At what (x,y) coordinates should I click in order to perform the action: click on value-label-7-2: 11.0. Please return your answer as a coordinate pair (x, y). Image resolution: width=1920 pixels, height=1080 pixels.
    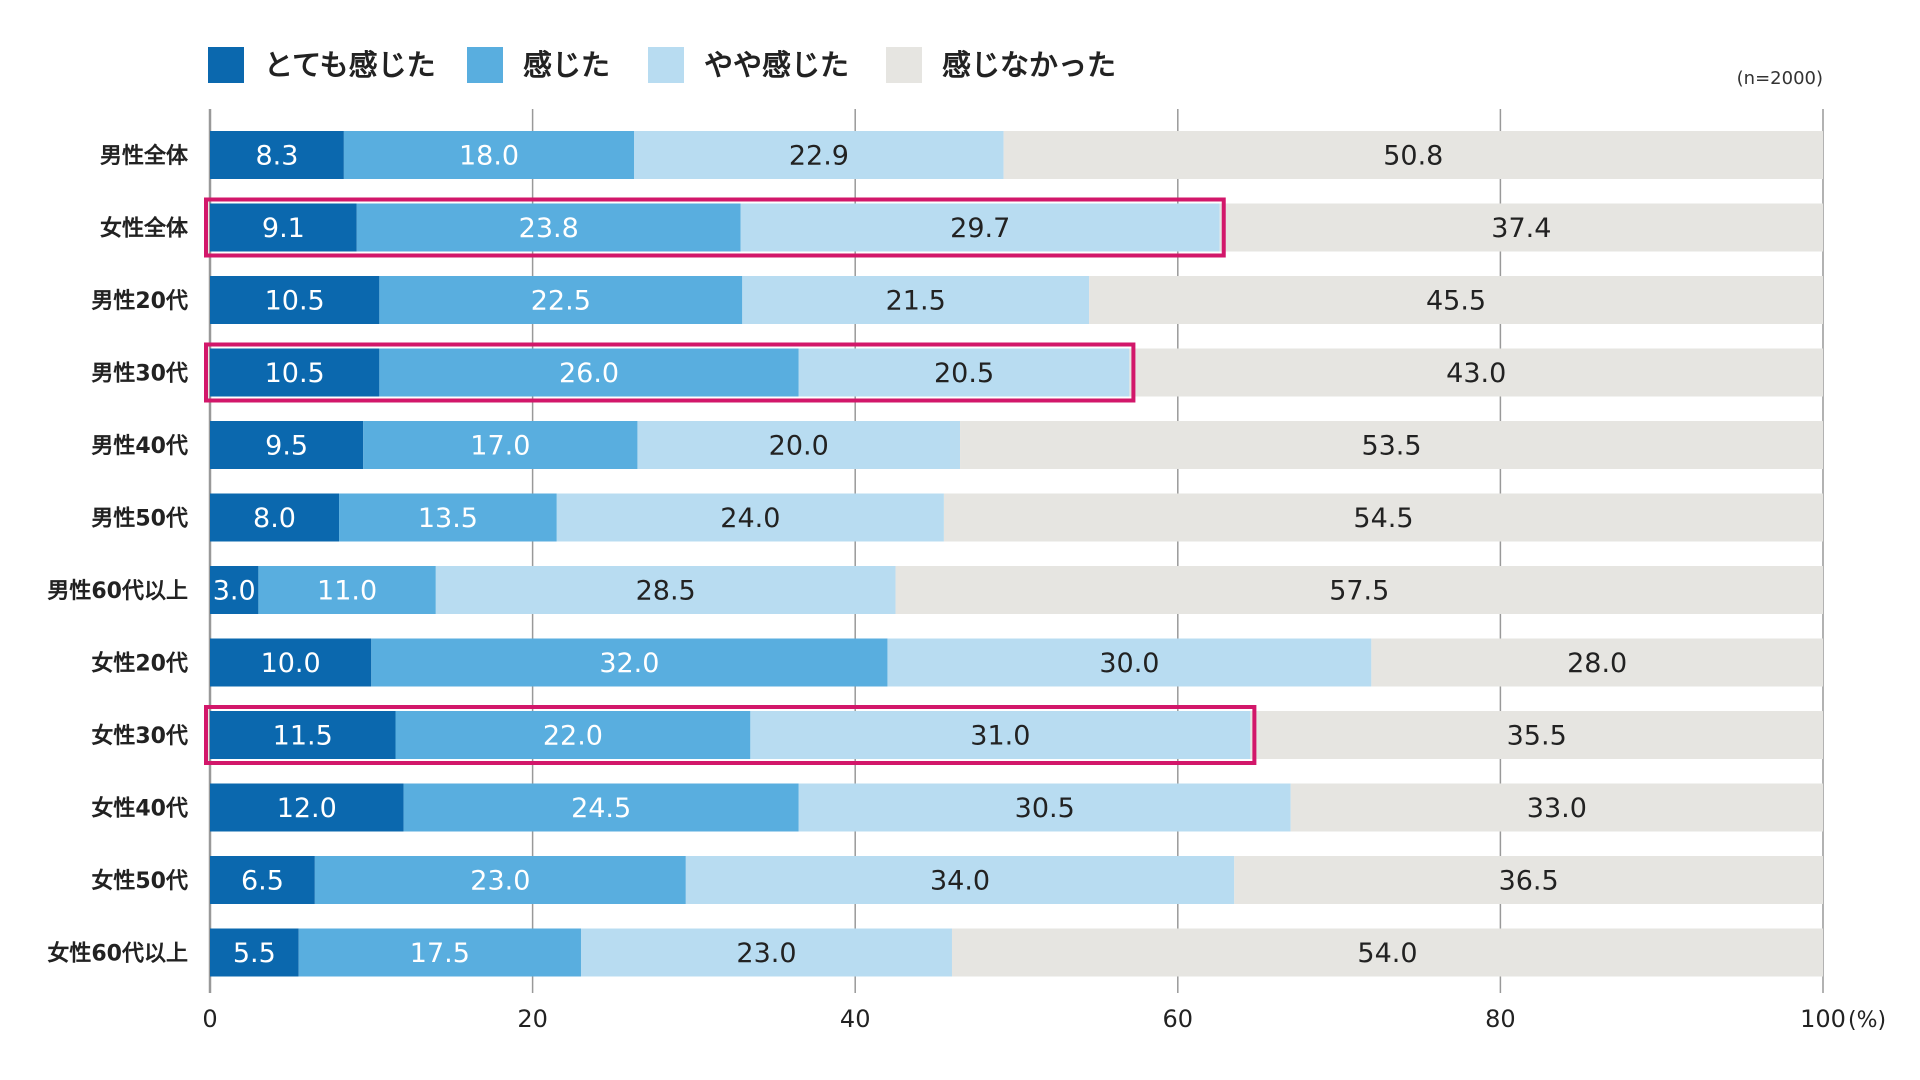
    Looking at the image, I should click on (347, 591).